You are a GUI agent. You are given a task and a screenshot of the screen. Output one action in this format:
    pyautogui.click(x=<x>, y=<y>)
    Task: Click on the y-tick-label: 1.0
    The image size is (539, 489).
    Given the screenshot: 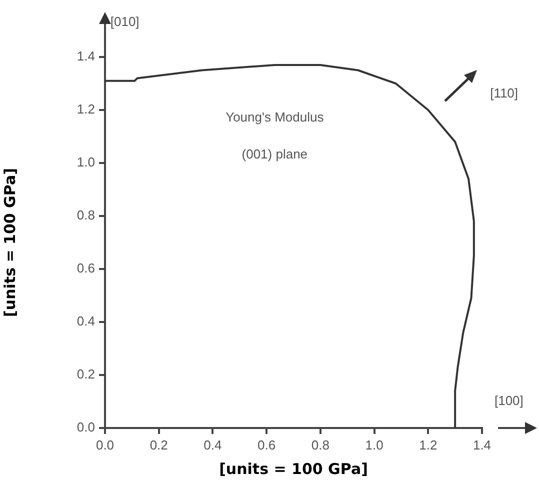 What is the action you would take?
    pyautogui.click(x=85, y=162)
    